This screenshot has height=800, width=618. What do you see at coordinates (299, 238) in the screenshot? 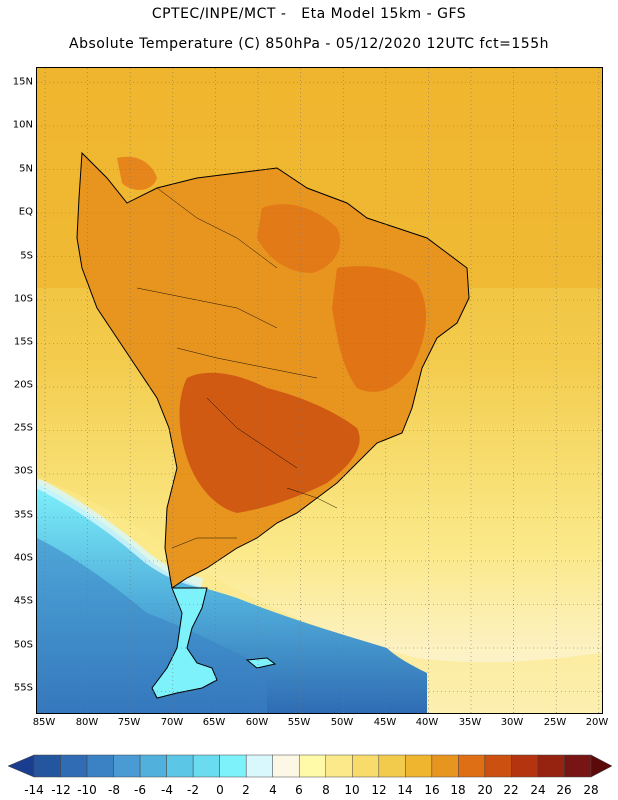
I see `hot-region-amazon` at bounding box center [299, 238].